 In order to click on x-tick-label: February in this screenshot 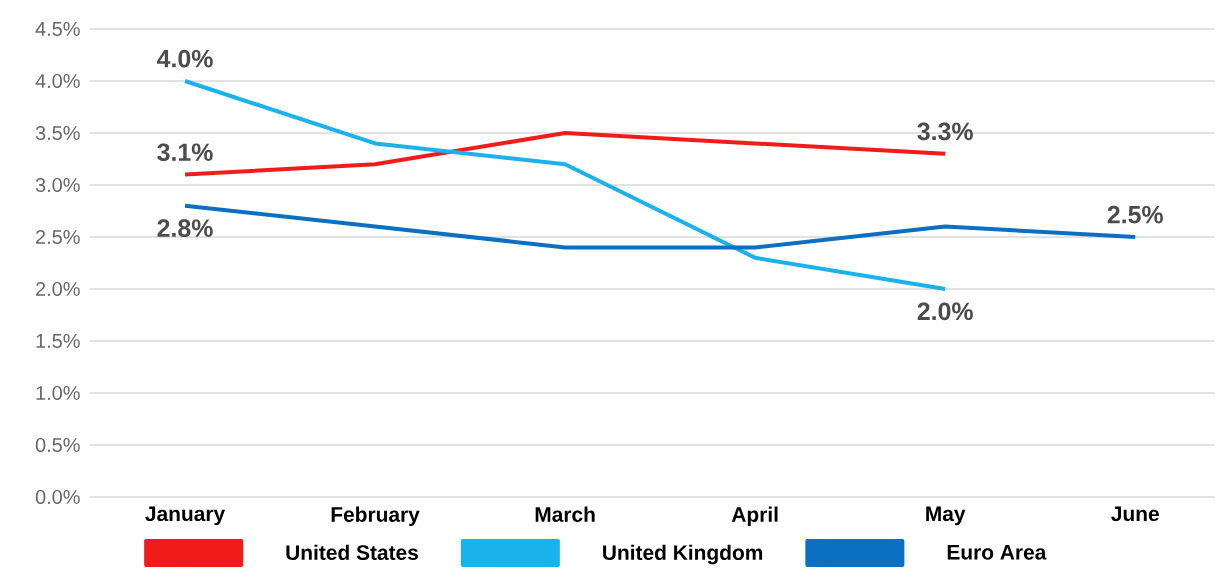, I will do `click(375, 516)`.